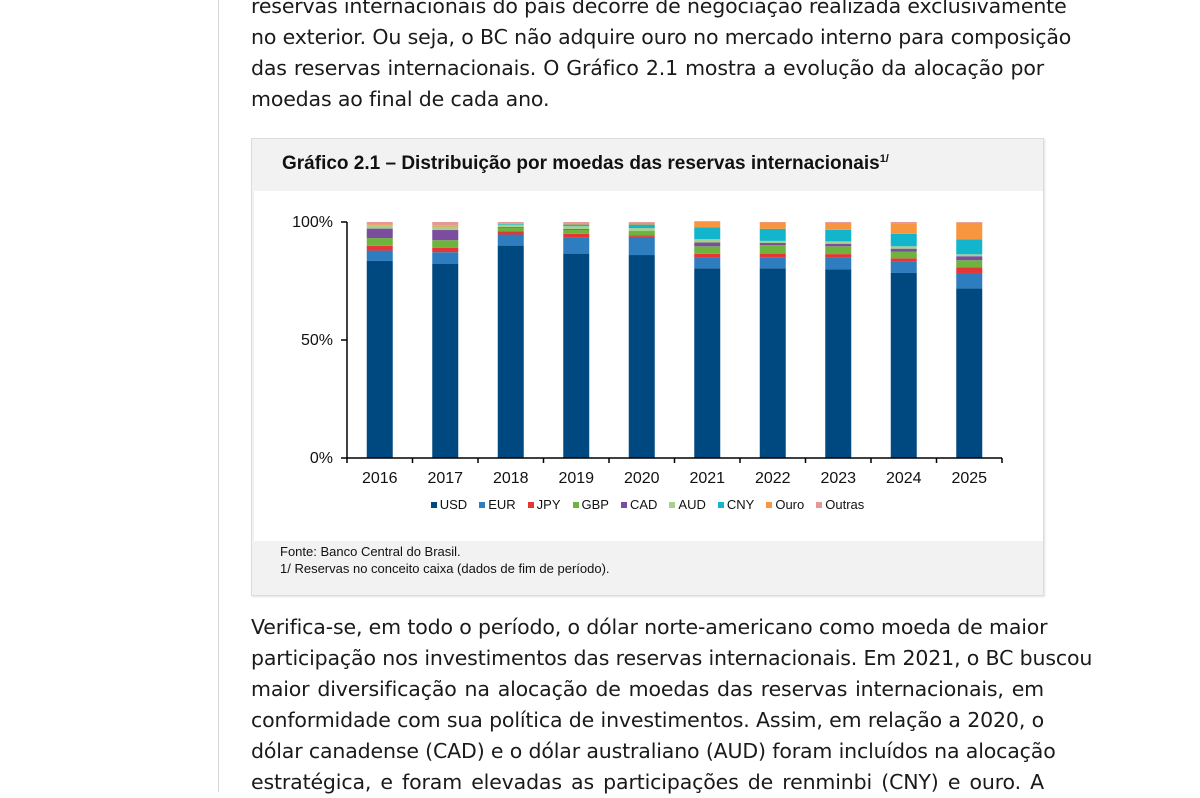 This screenshot has width=1200, height=798. Describe the element at coordinates (884, 159) in the screenshot. I see `chart-title-note: 1/` at that location.